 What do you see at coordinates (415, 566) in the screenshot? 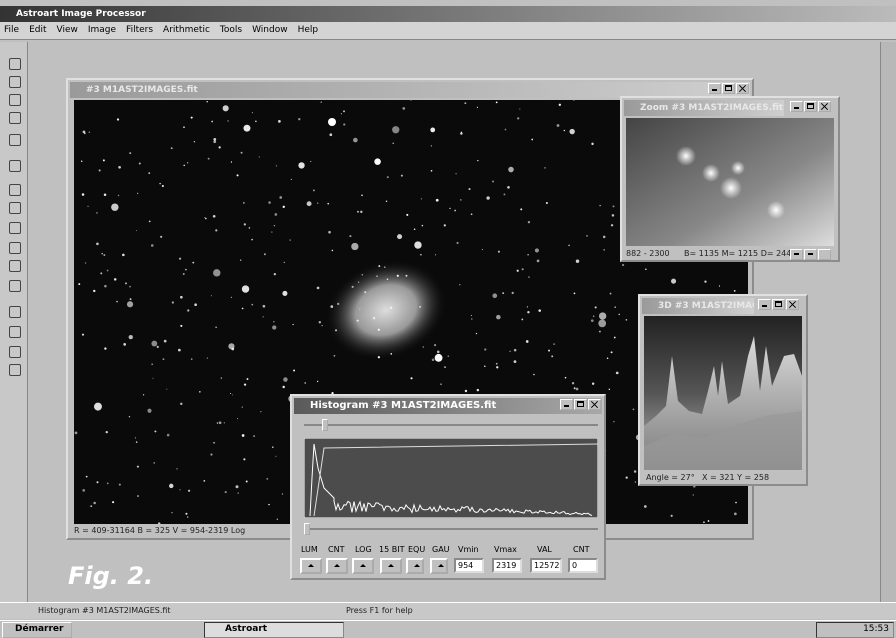
I see `equ-button` at bounding box center [415, 566].